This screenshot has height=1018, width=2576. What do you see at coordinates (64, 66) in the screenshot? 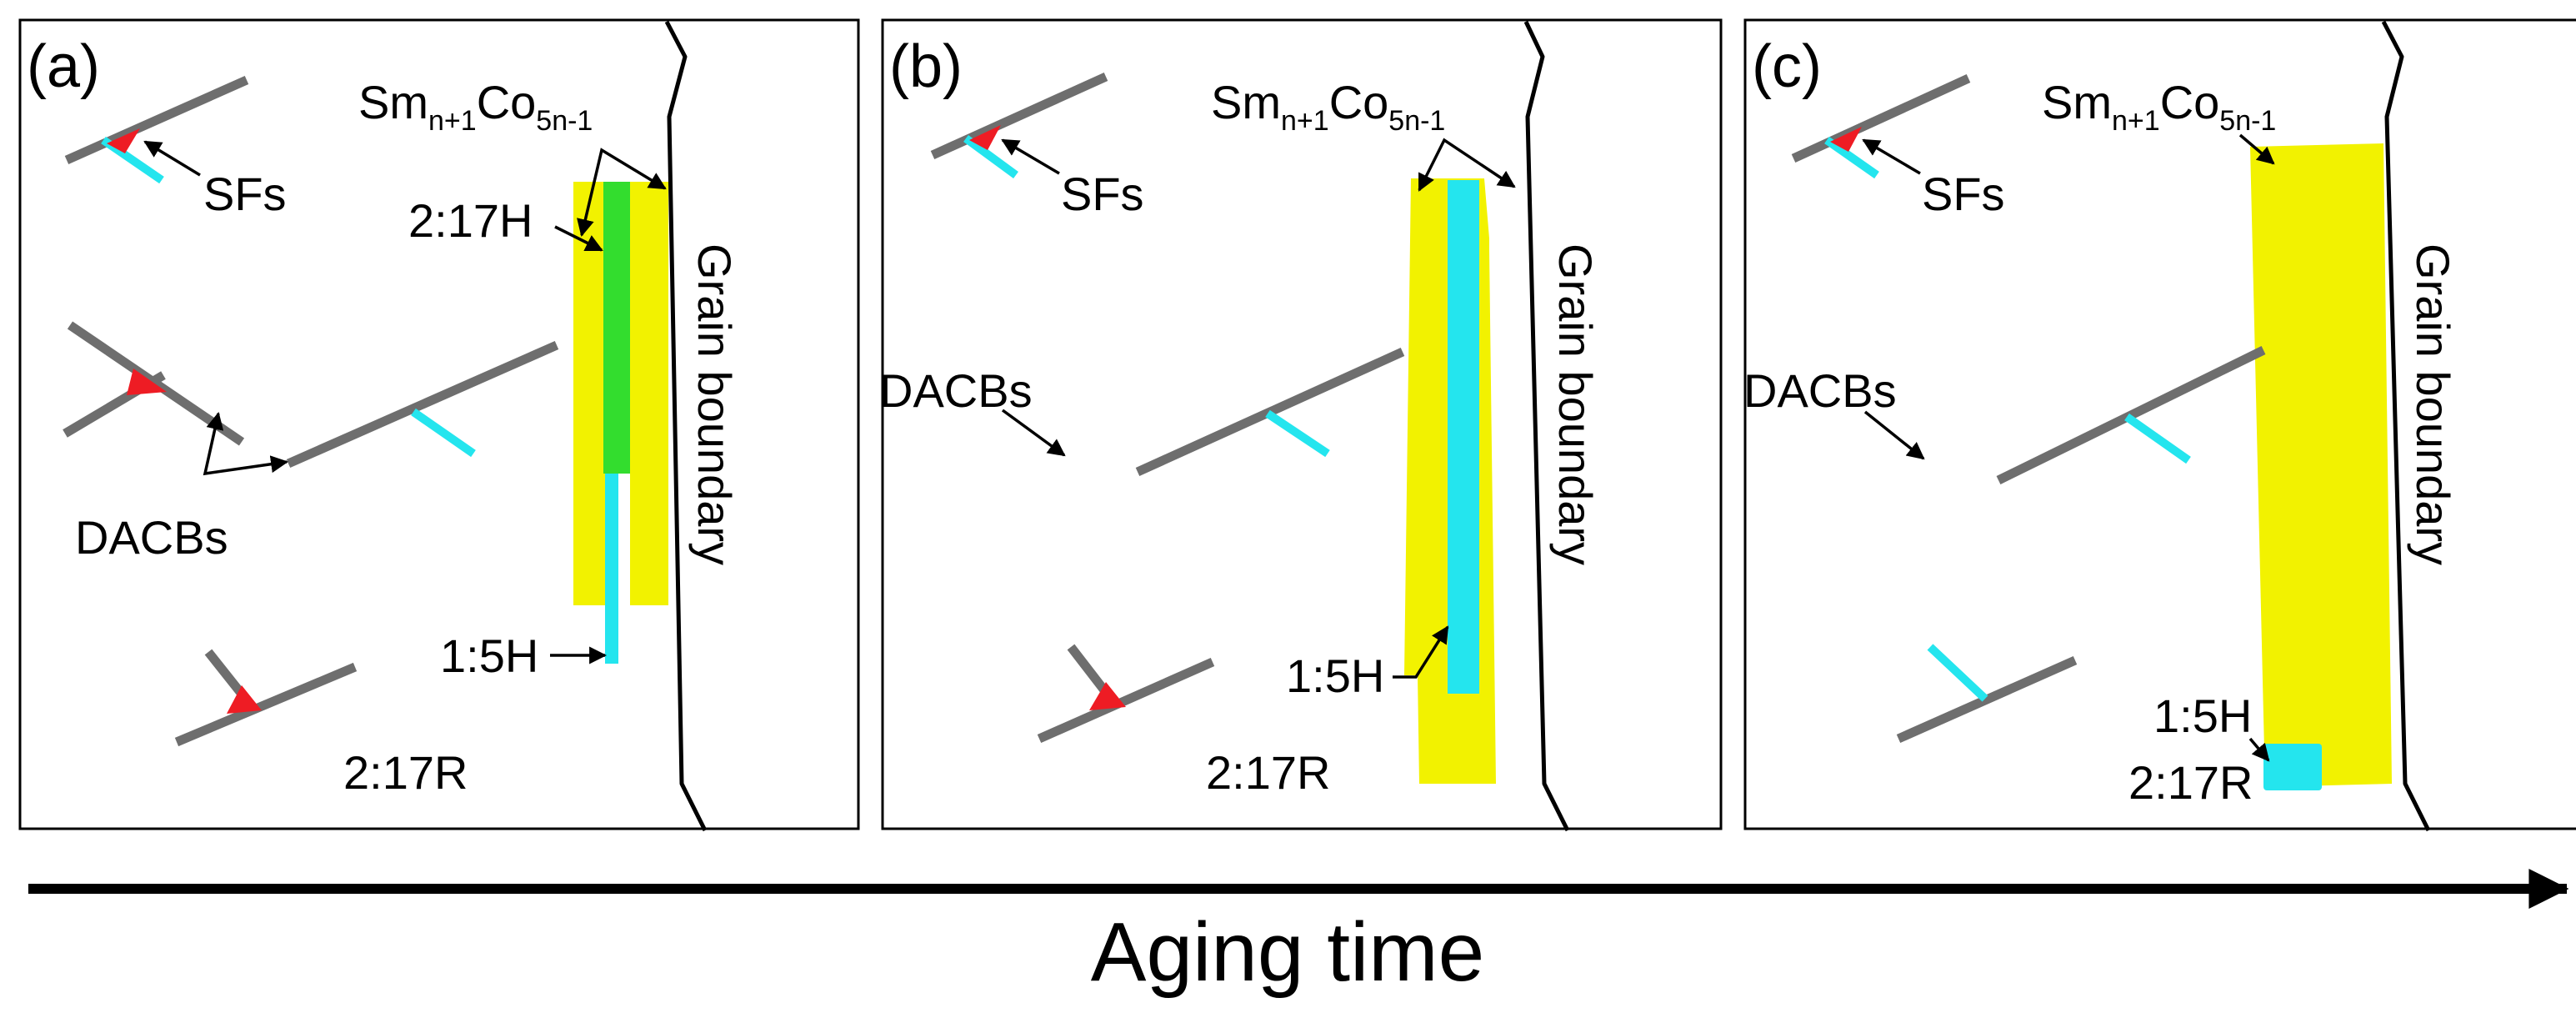
I see `panel-label: (a)` at bounding box center [64, 66].